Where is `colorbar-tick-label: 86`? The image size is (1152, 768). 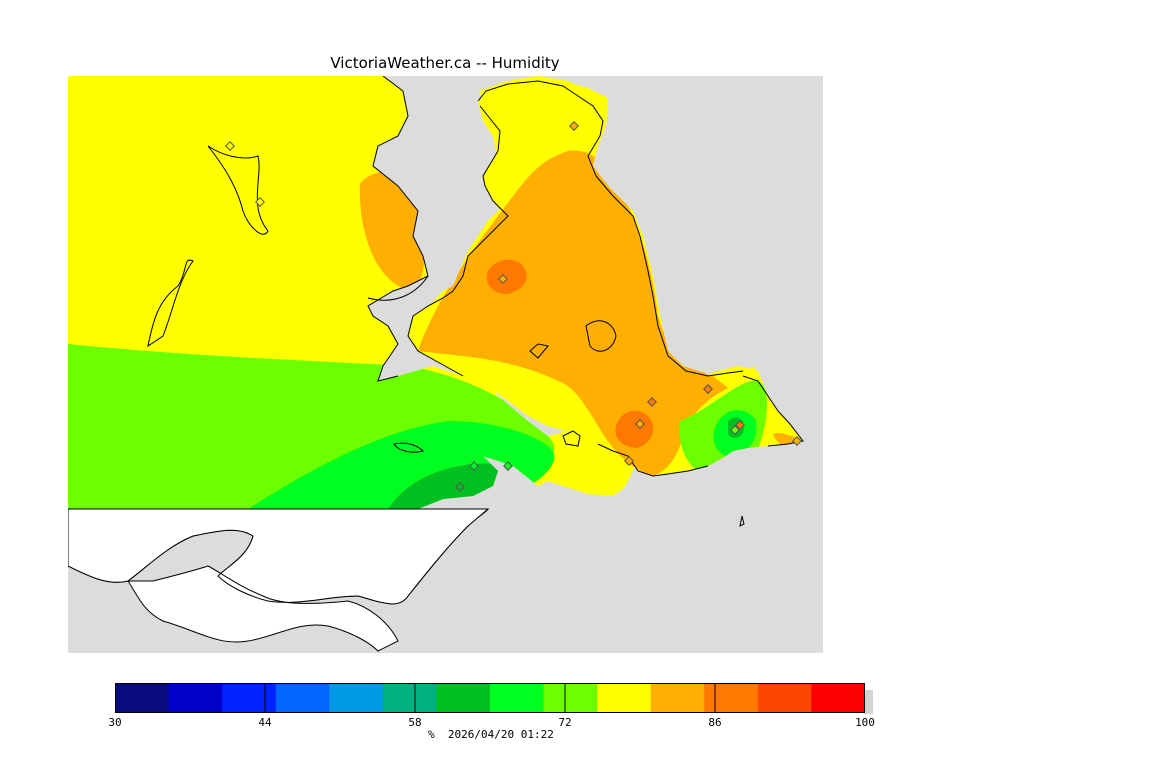
colorbar-tick-label: 86 is located at coordinates (714, 722).